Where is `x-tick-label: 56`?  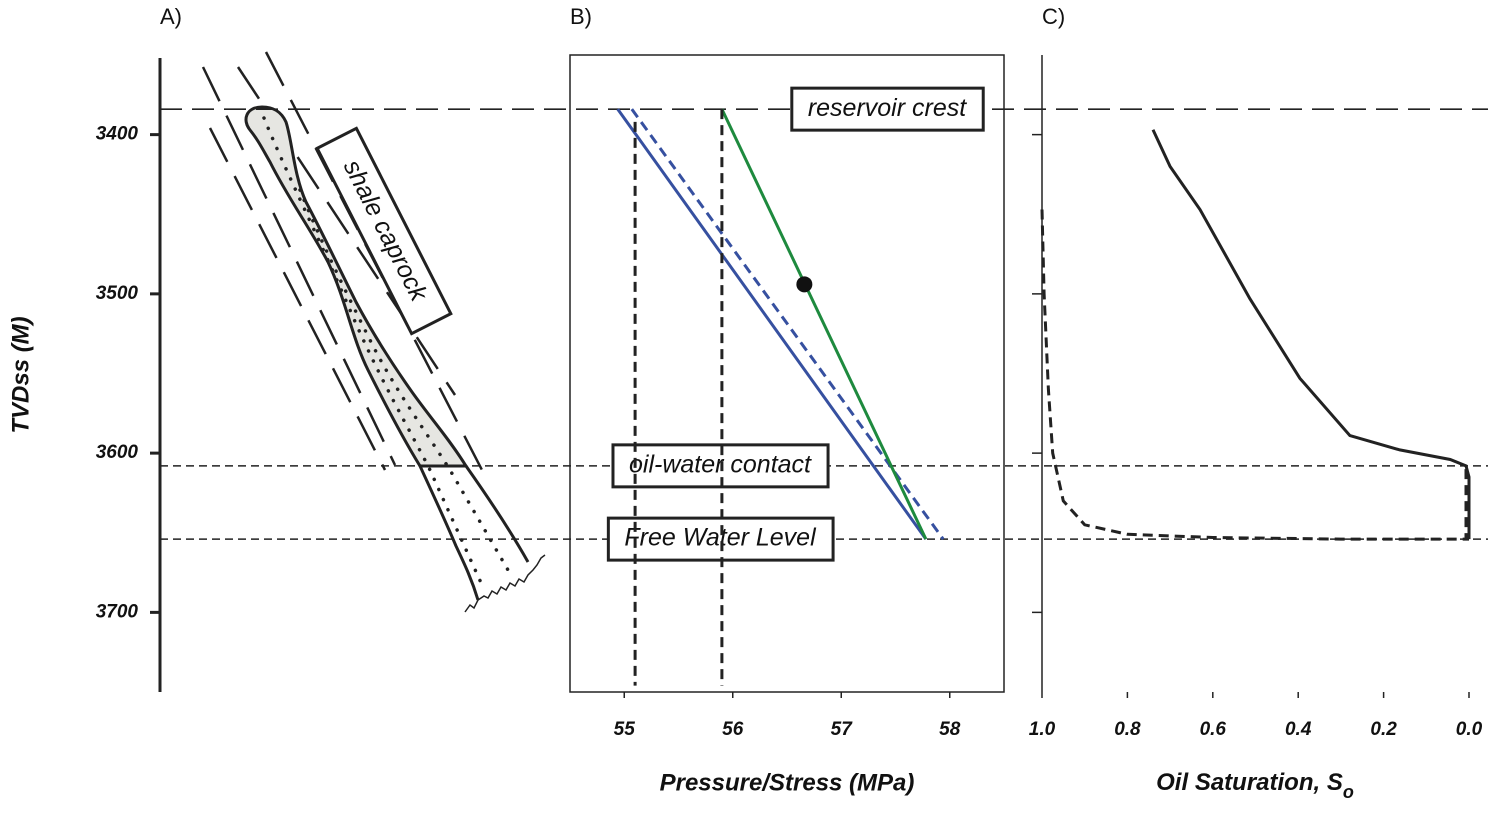
x-tick-label: 56 is located at coordinates (733, 729).